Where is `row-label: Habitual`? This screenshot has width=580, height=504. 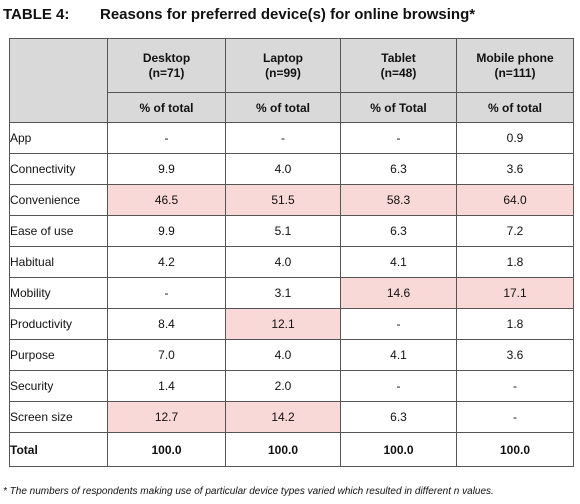 row-label: Habitual is located at coordinates (58, 262).